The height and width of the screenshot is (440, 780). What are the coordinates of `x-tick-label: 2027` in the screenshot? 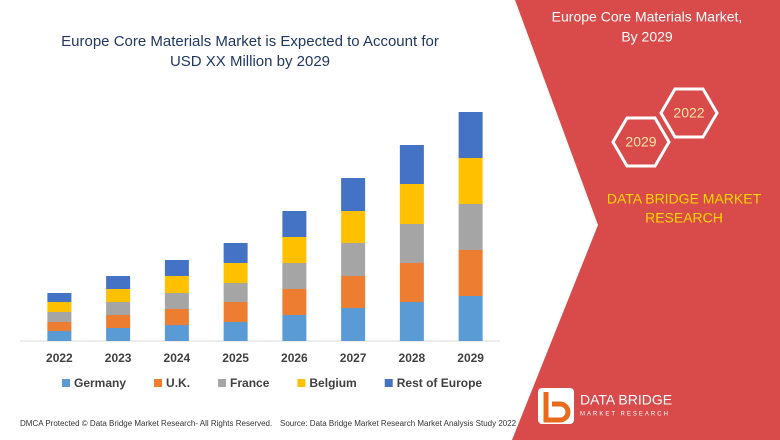 It's located at (353, 358).